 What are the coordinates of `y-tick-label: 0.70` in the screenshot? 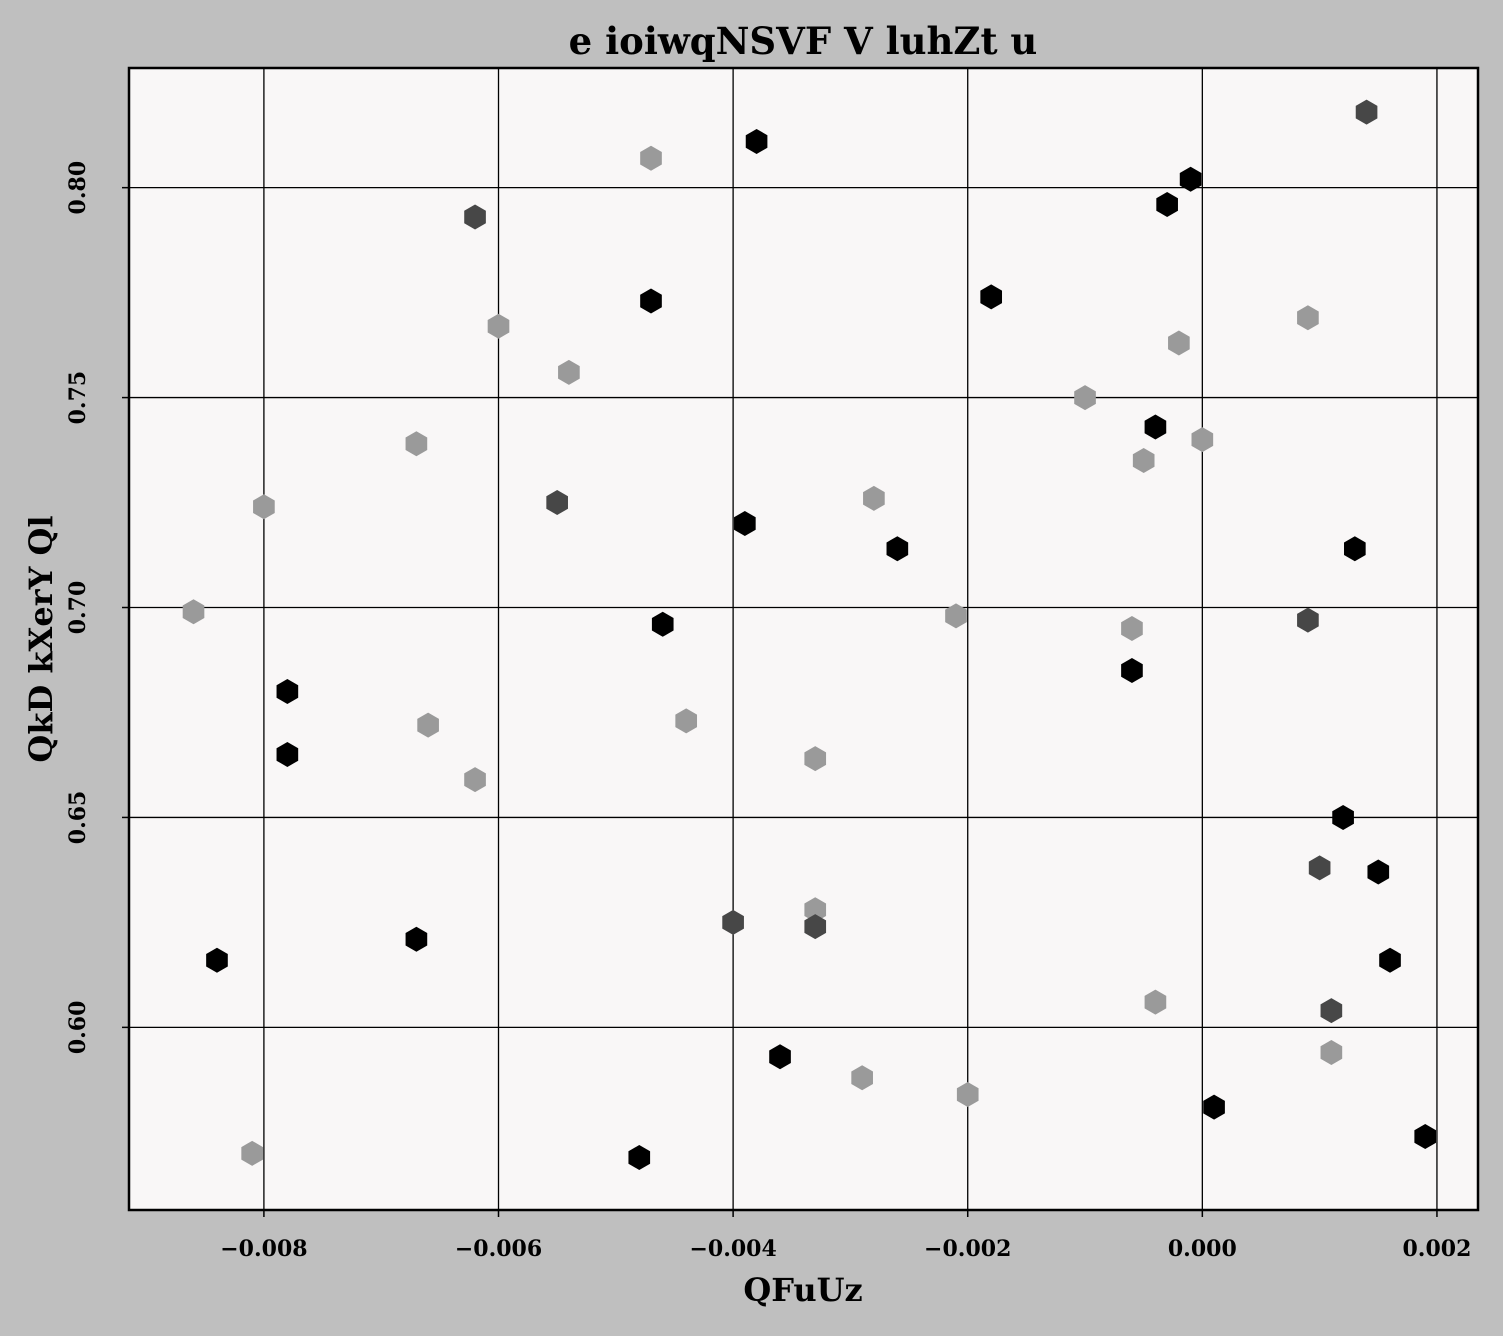 It's located at (78, 608).